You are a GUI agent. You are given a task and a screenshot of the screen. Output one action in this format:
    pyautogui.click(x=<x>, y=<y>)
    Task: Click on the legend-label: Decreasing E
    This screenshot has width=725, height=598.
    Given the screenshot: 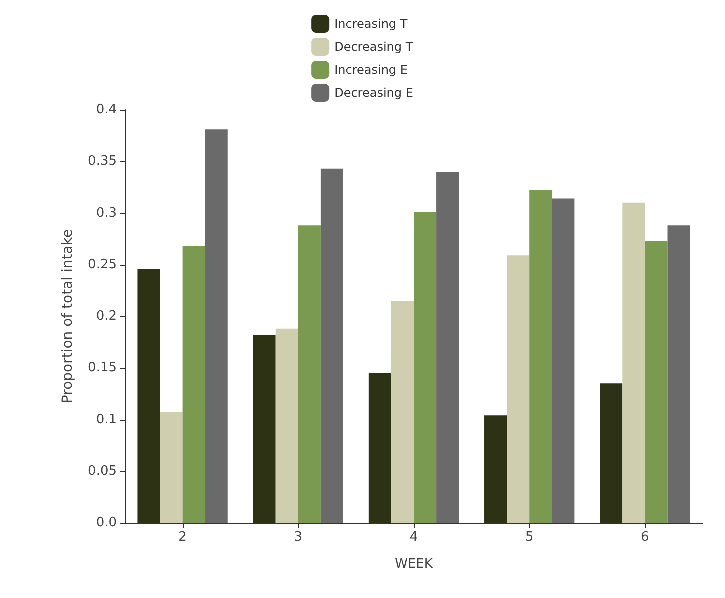 What is the action you would take?
    pyautogui.click(x=374, y=93)
    